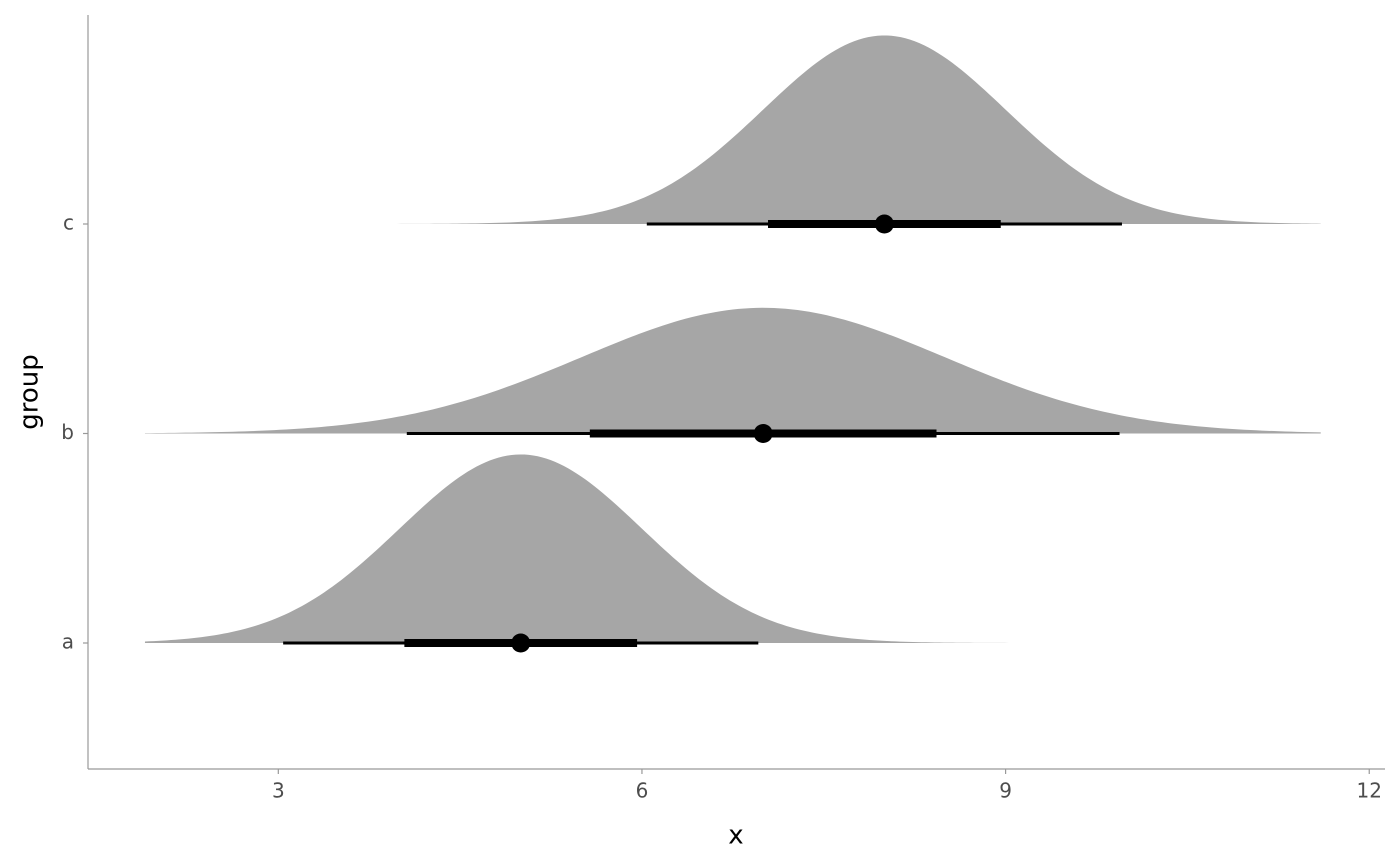 Image resolution: width=1400 pixels, height=866 pixels. I want to click on x-tick-label: 3, so click(278, 791).